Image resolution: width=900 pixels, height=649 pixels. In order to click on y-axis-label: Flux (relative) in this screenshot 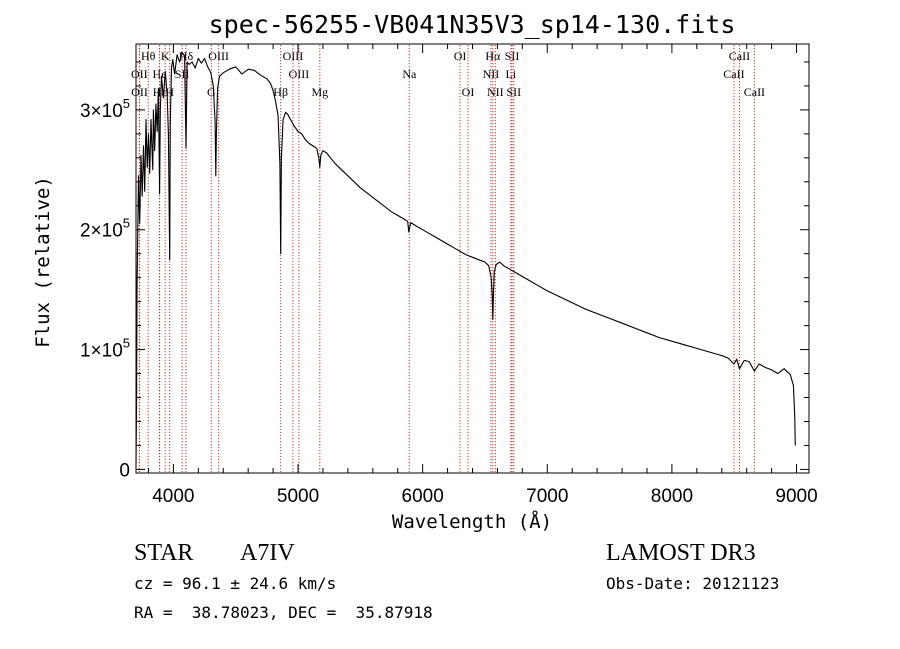, I will do `click(43, 262)`.